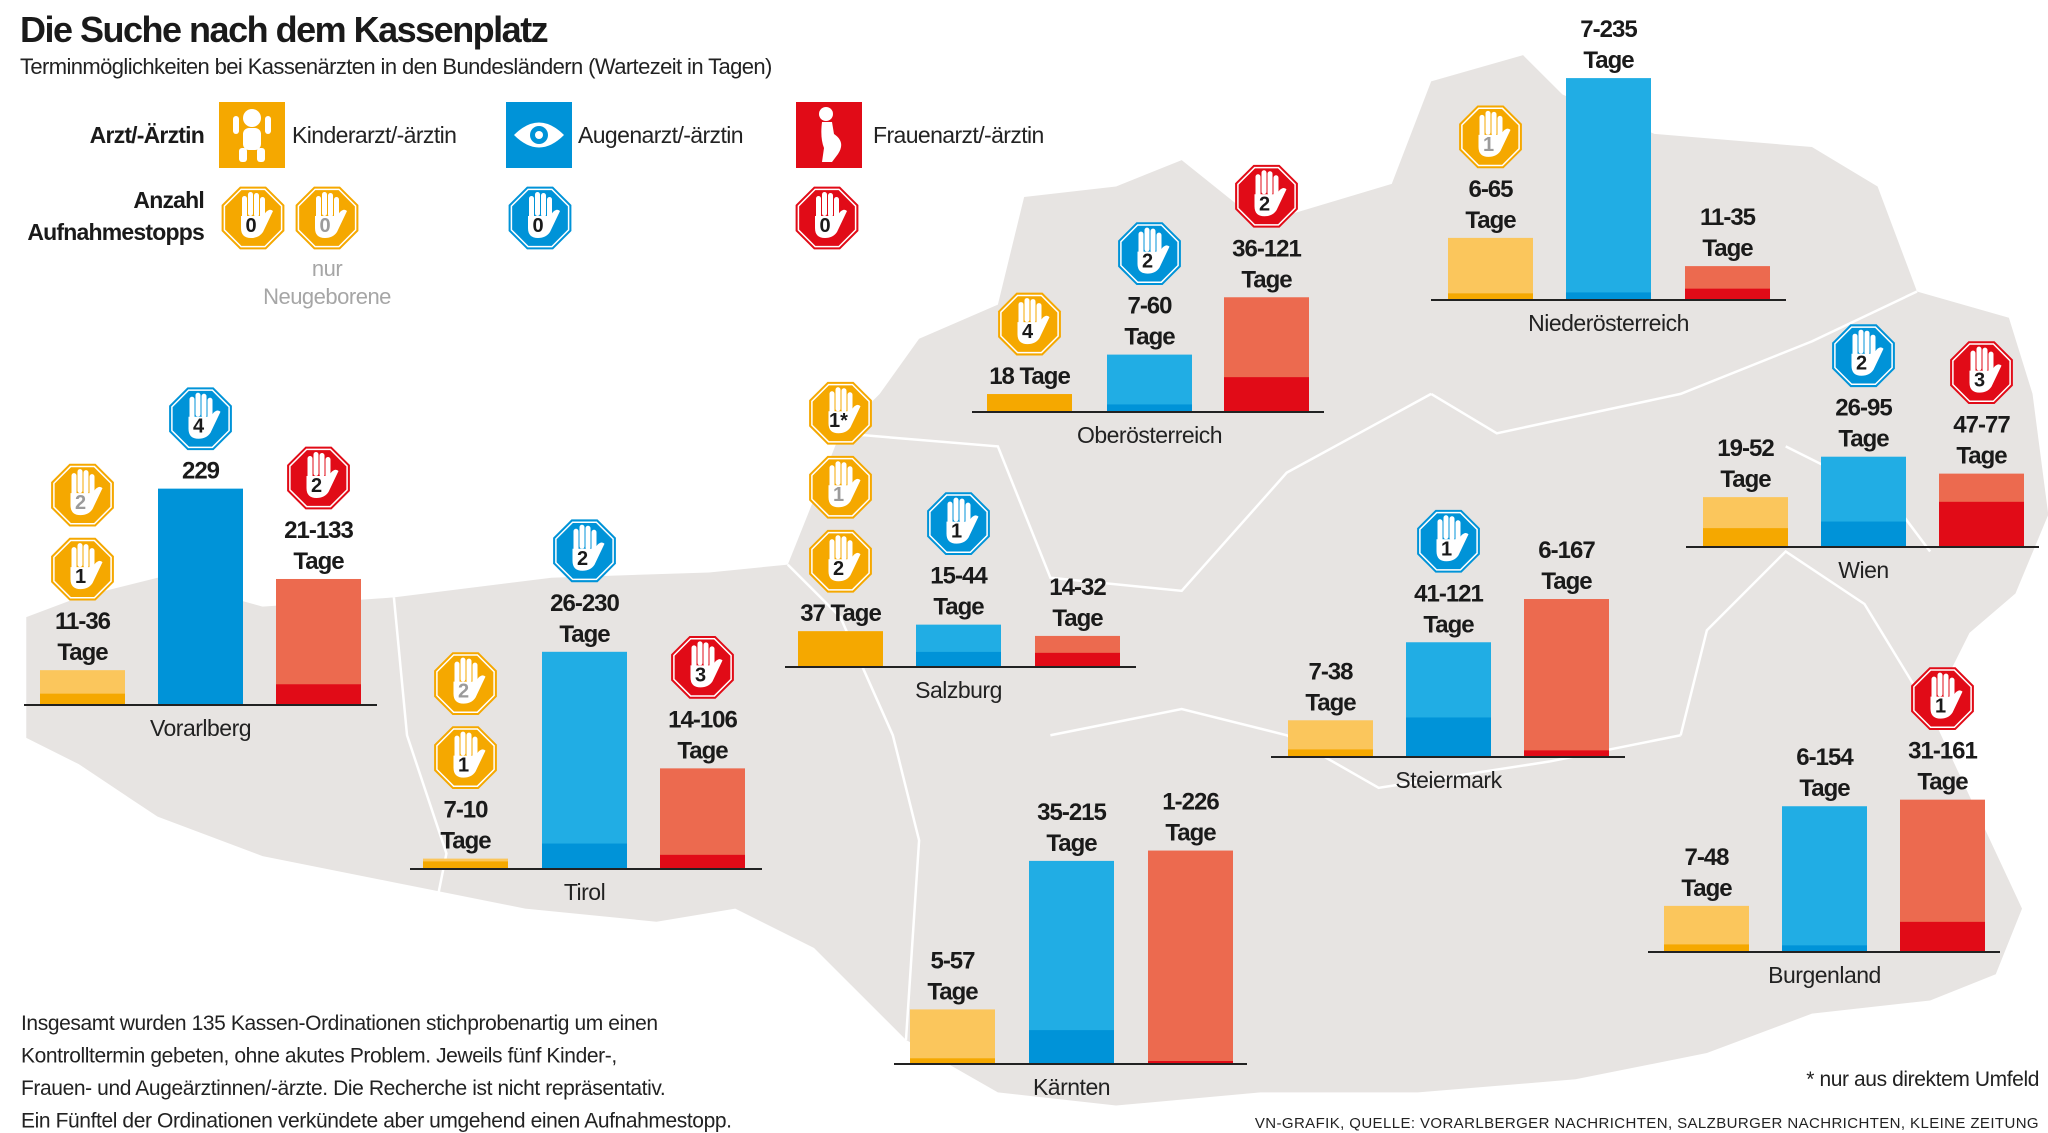 The width and height of the screenshot is (2048, 1133). Describe the element at coordinates (584, 603) in the screenshot. I see `data-label: 26-230` at that location.